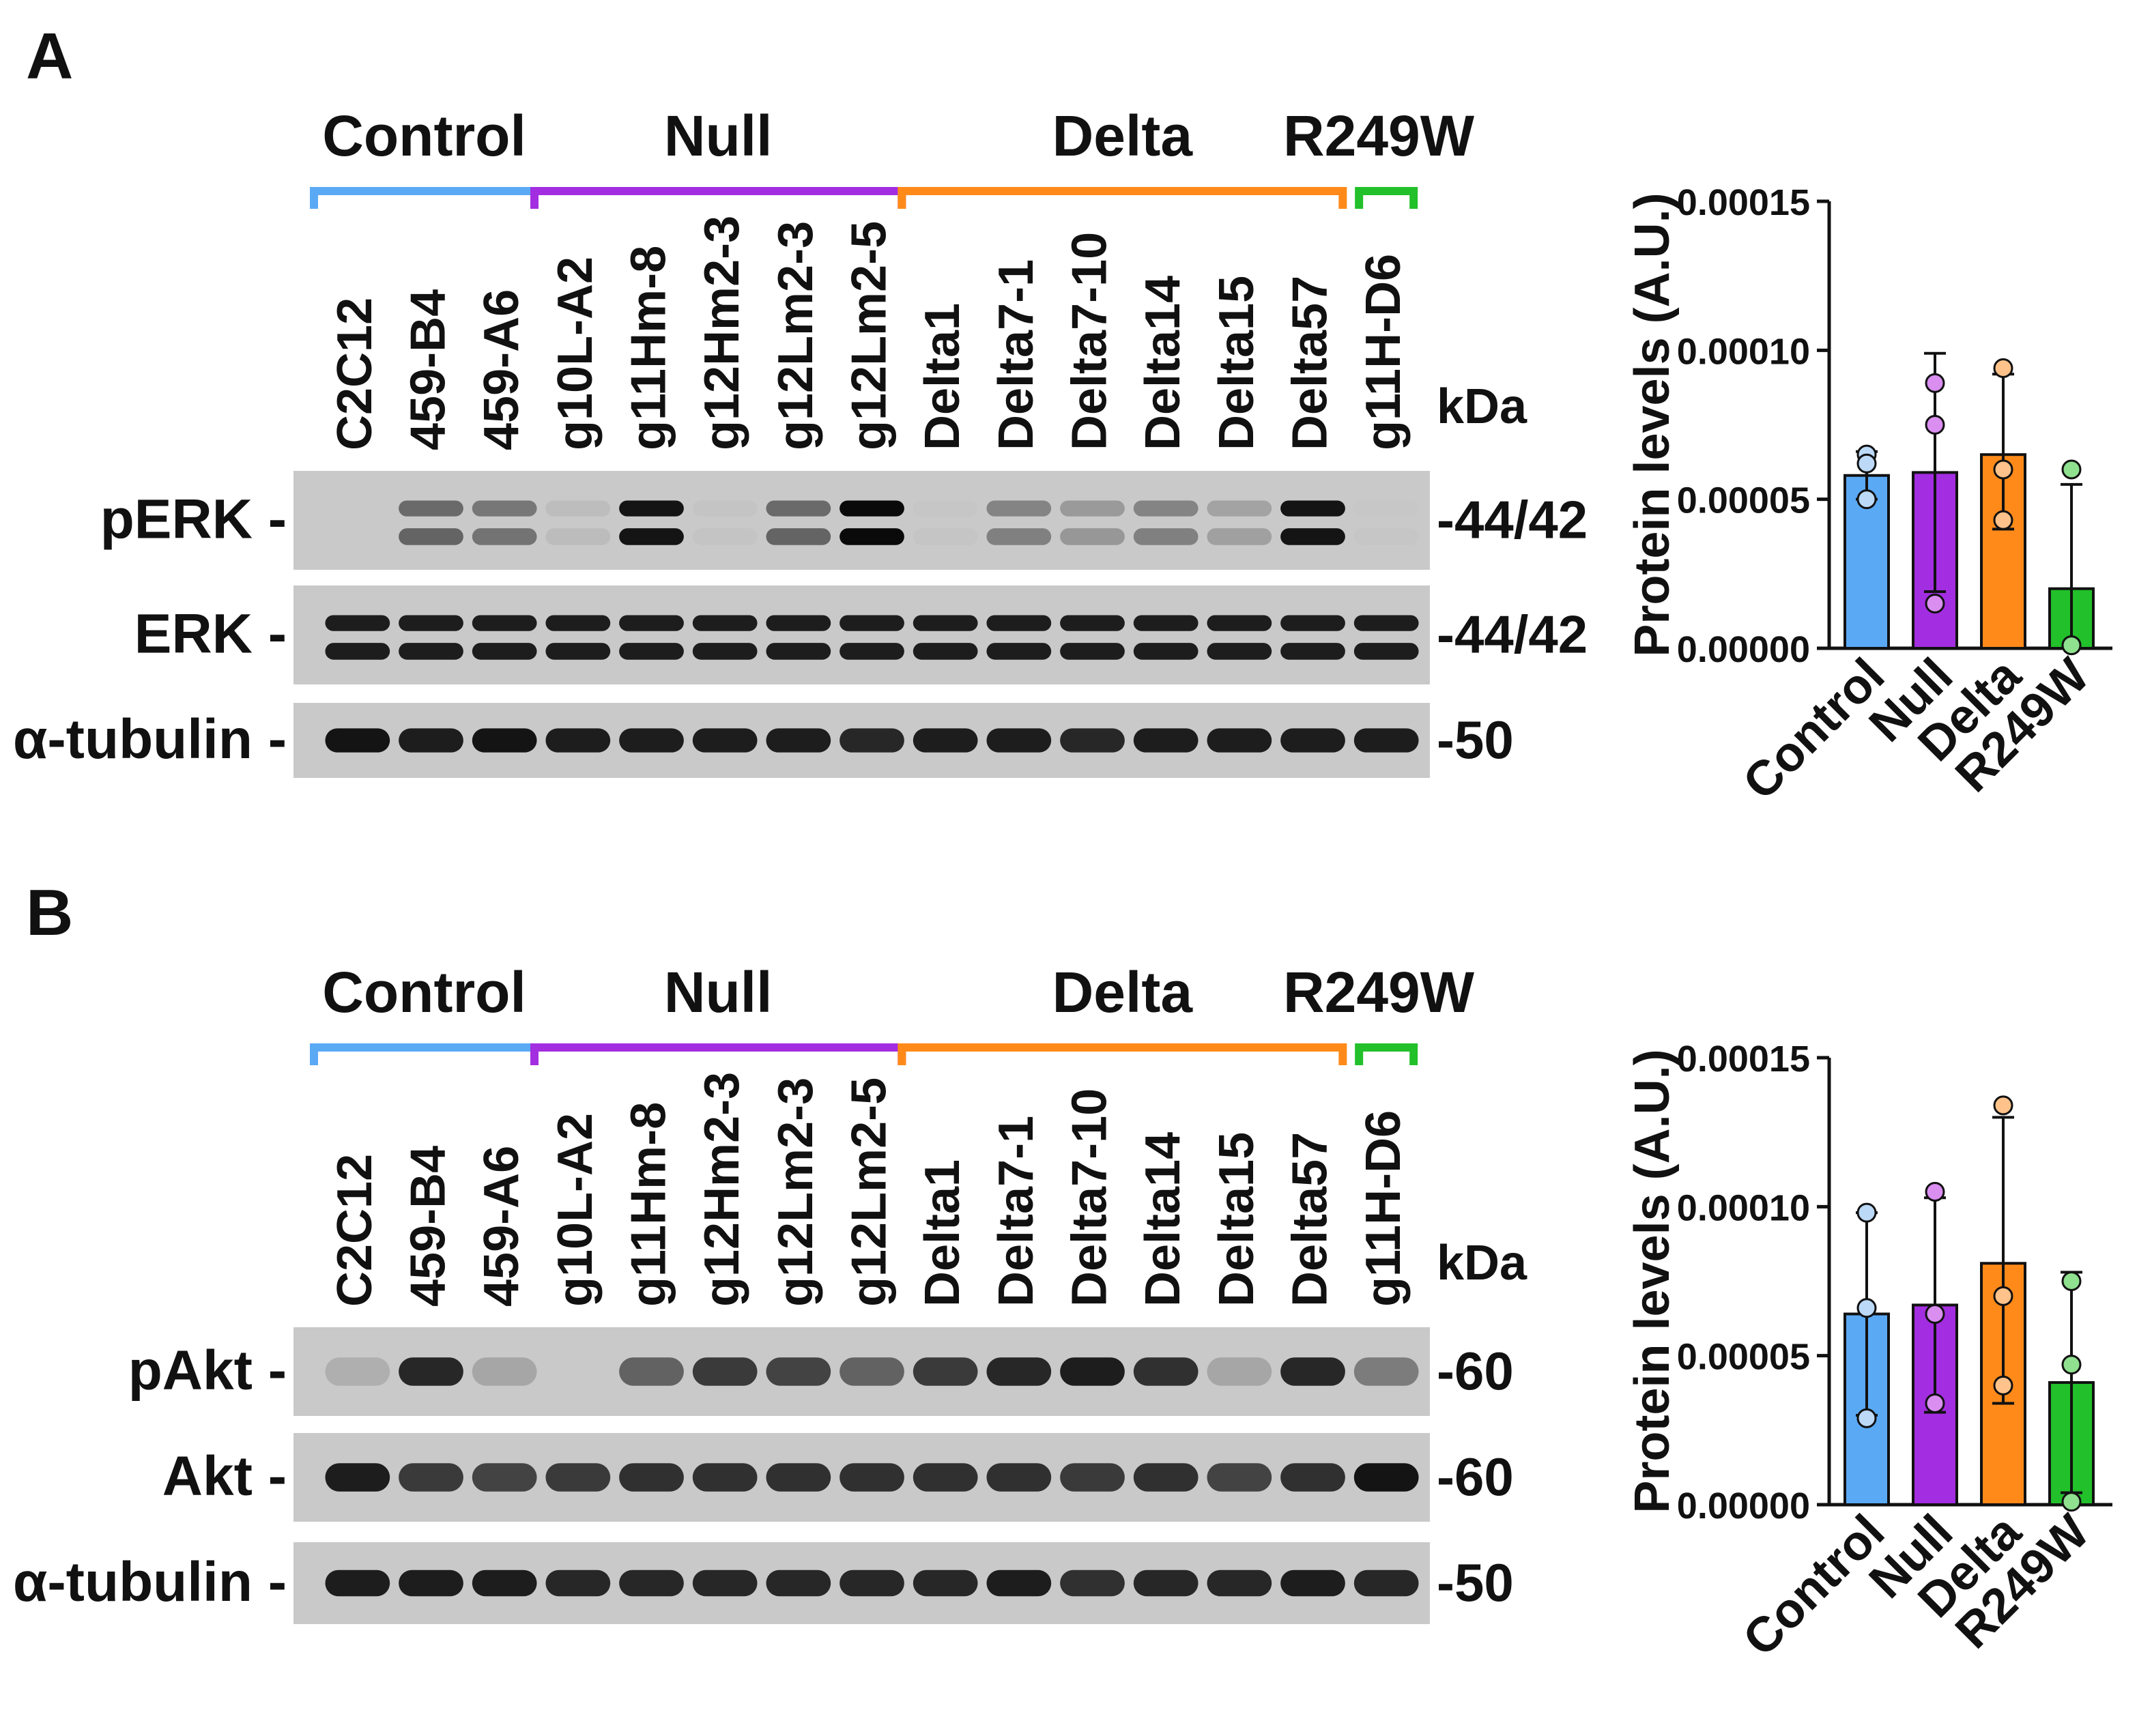 This screenshot has width=2152, height=1736. Describe the element at coordinates (943, 1233) in the screenshot. I see `lane-label: Delta1` at that location.